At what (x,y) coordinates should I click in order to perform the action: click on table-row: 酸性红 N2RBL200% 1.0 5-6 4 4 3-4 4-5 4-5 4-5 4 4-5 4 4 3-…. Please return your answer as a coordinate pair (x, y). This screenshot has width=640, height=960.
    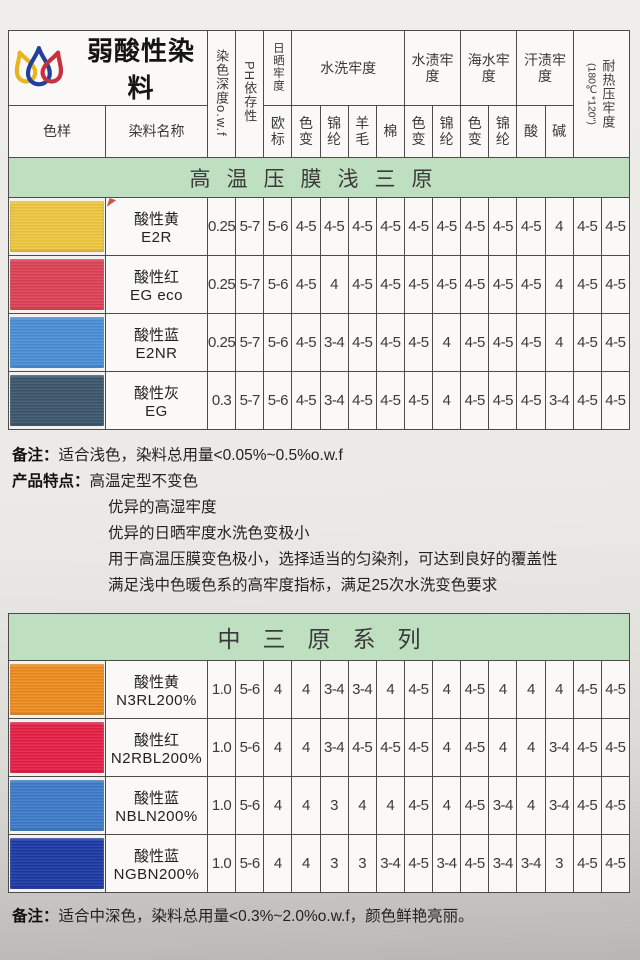
    Looking at the image, I should click on (319, 747).